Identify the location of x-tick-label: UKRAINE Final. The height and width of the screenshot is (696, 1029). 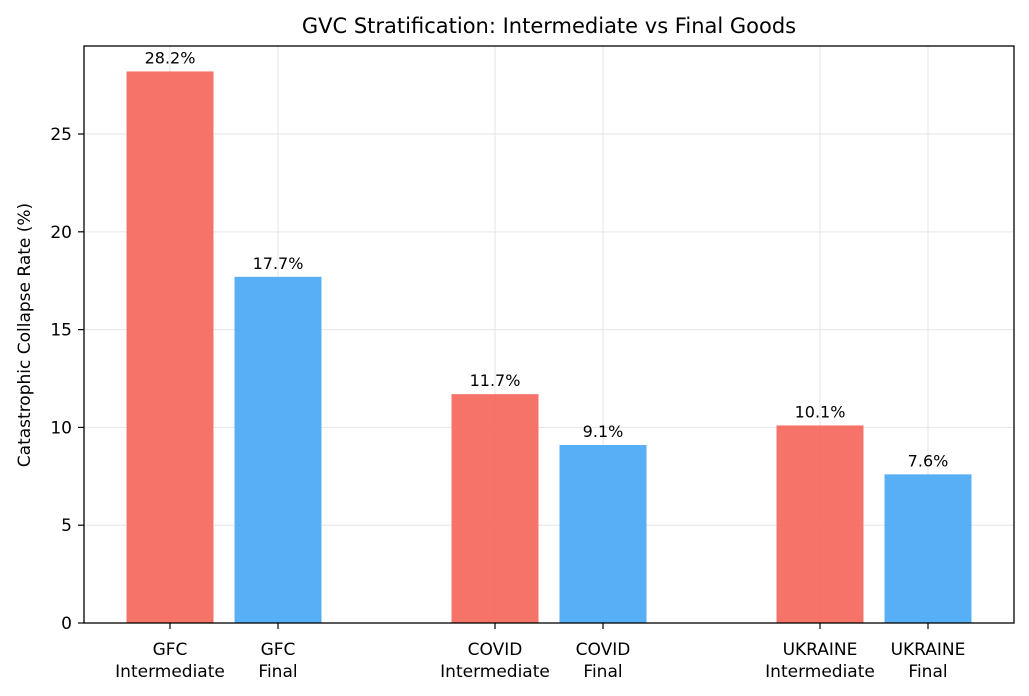
(928, 661).